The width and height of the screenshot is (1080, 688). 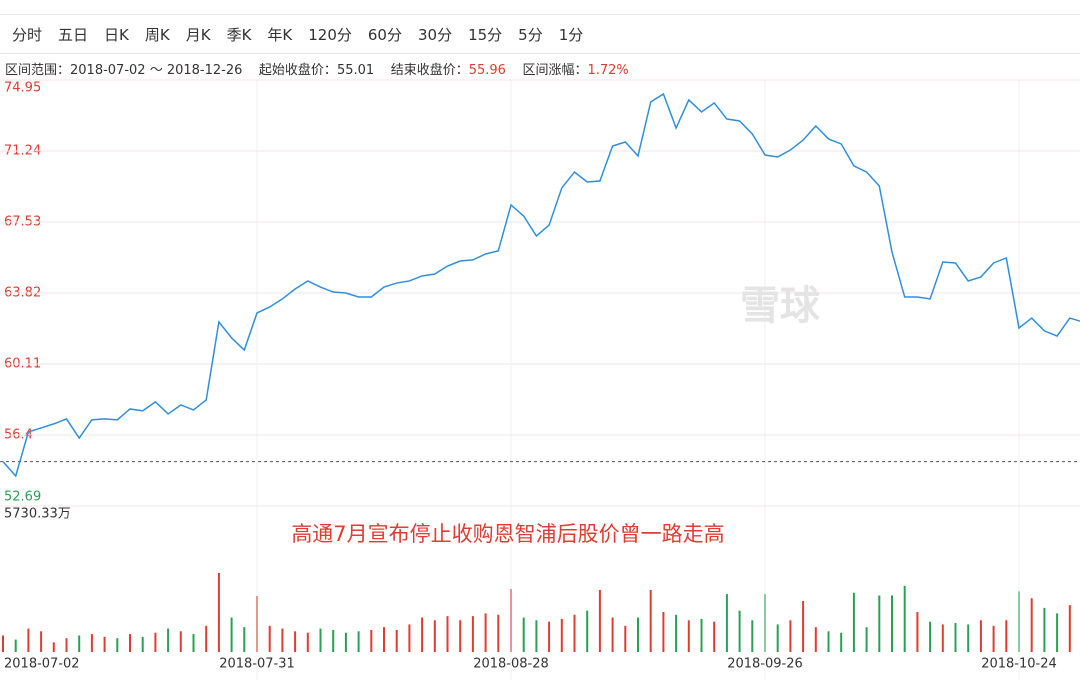 I want to click on tab: 五日, so click(x=73, y=34).